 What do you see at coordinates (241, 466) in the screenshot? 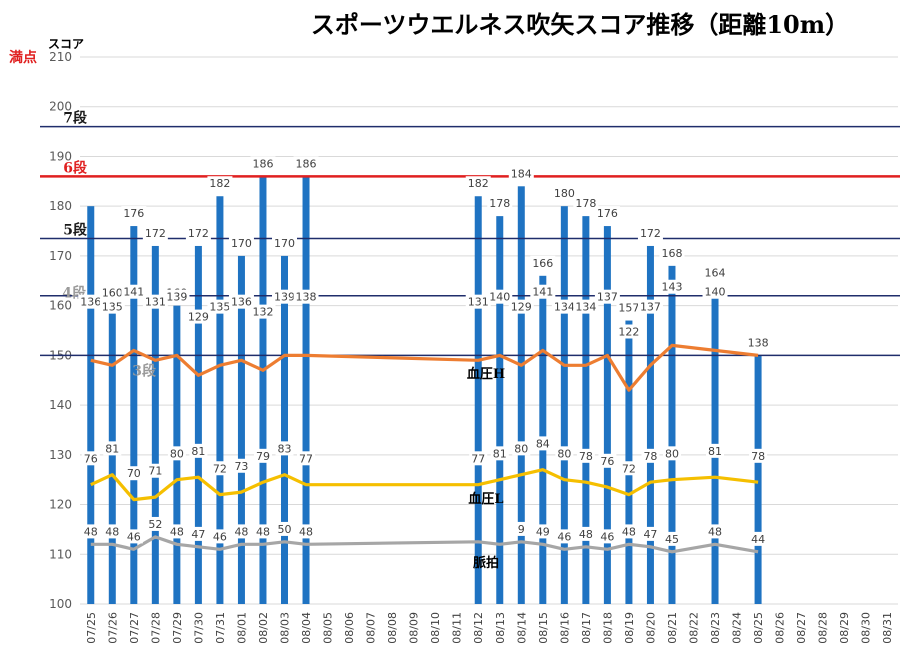
I see `line-value-label: 73` at bounding box center [241, 466].